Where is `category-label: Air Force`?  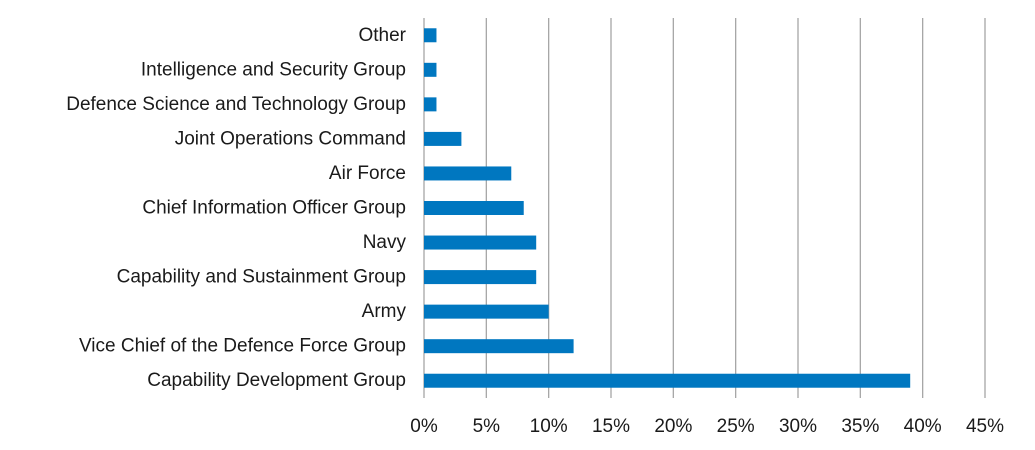 category-label: Air Force is located at coordinates (367, 173).